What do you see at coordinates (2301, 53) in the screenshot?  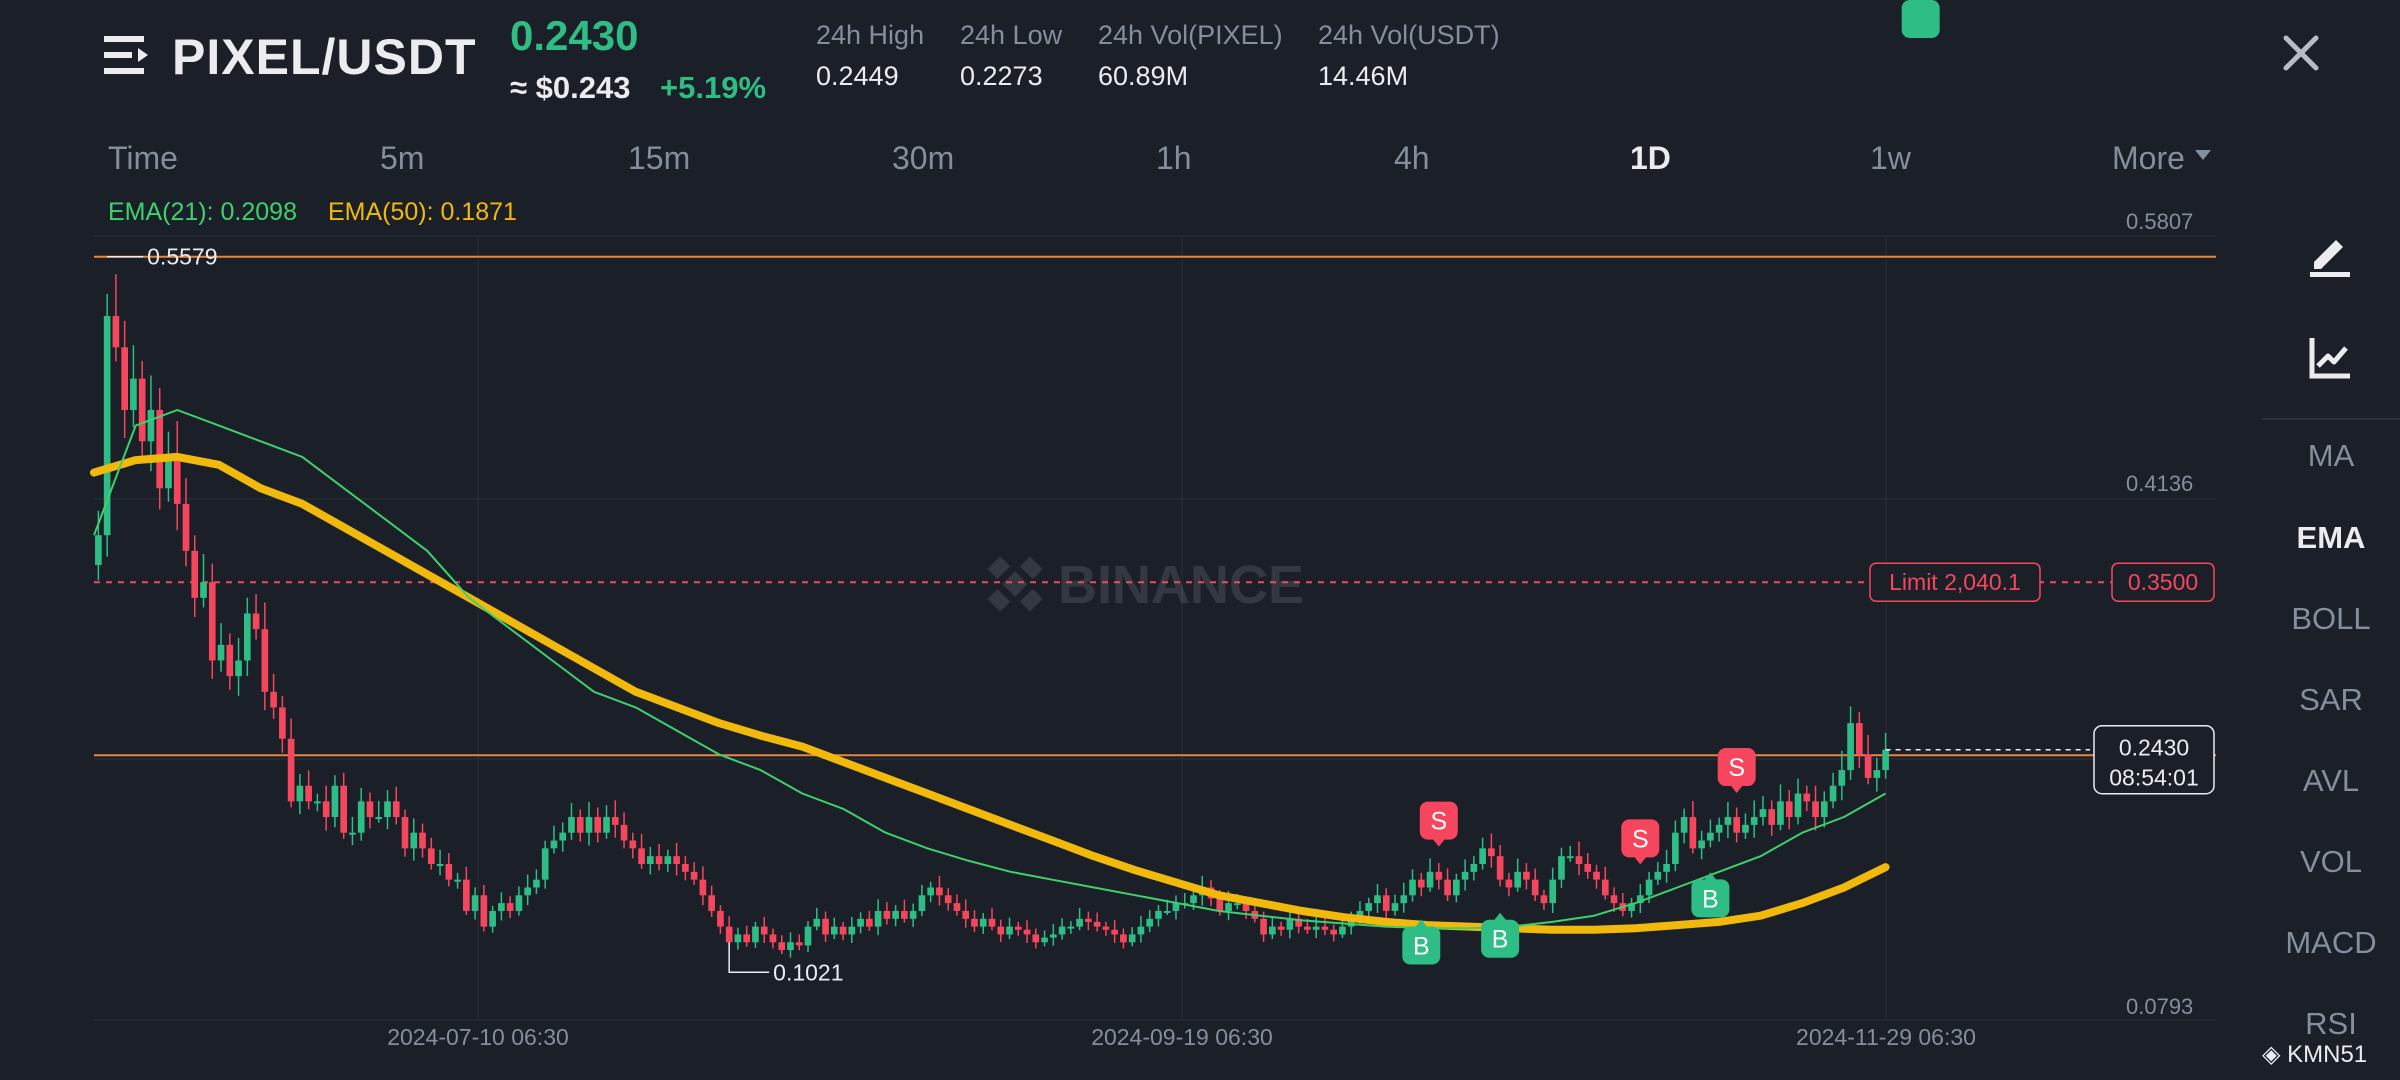 I see `close-icon` at bounding box center [2301, 53].